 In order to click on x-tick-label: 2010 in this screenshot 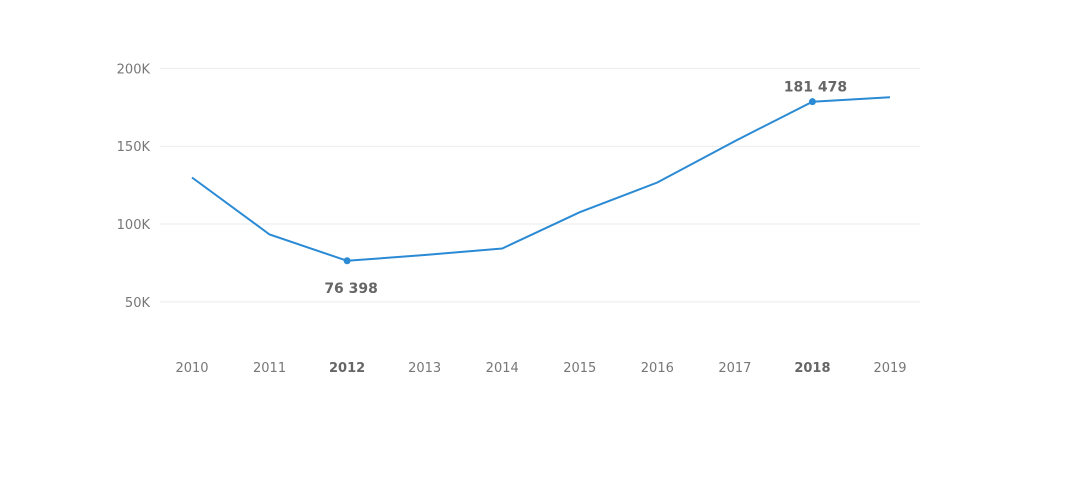, I will do `click(191, 368)`.